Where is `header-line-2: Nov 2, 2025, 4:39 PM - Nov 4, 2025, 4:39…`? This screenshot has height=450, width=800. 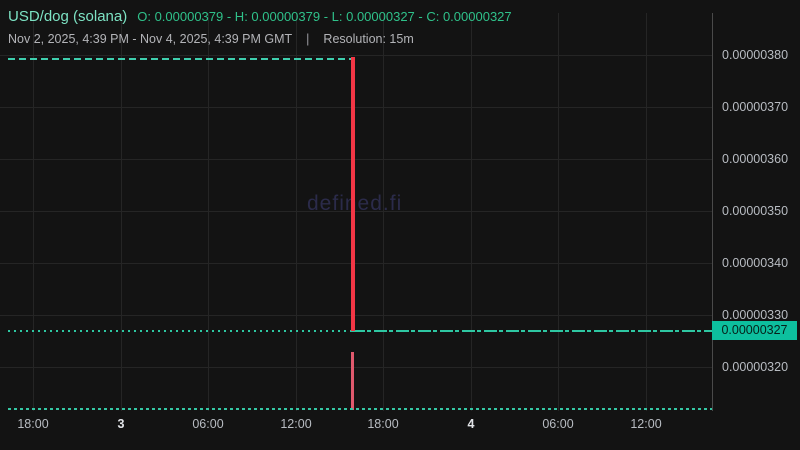 header-line-2: Nov 2, 2025, 4:39 PM - Nov 4, 2025, 4:39… is located at coordinates (260, 39).